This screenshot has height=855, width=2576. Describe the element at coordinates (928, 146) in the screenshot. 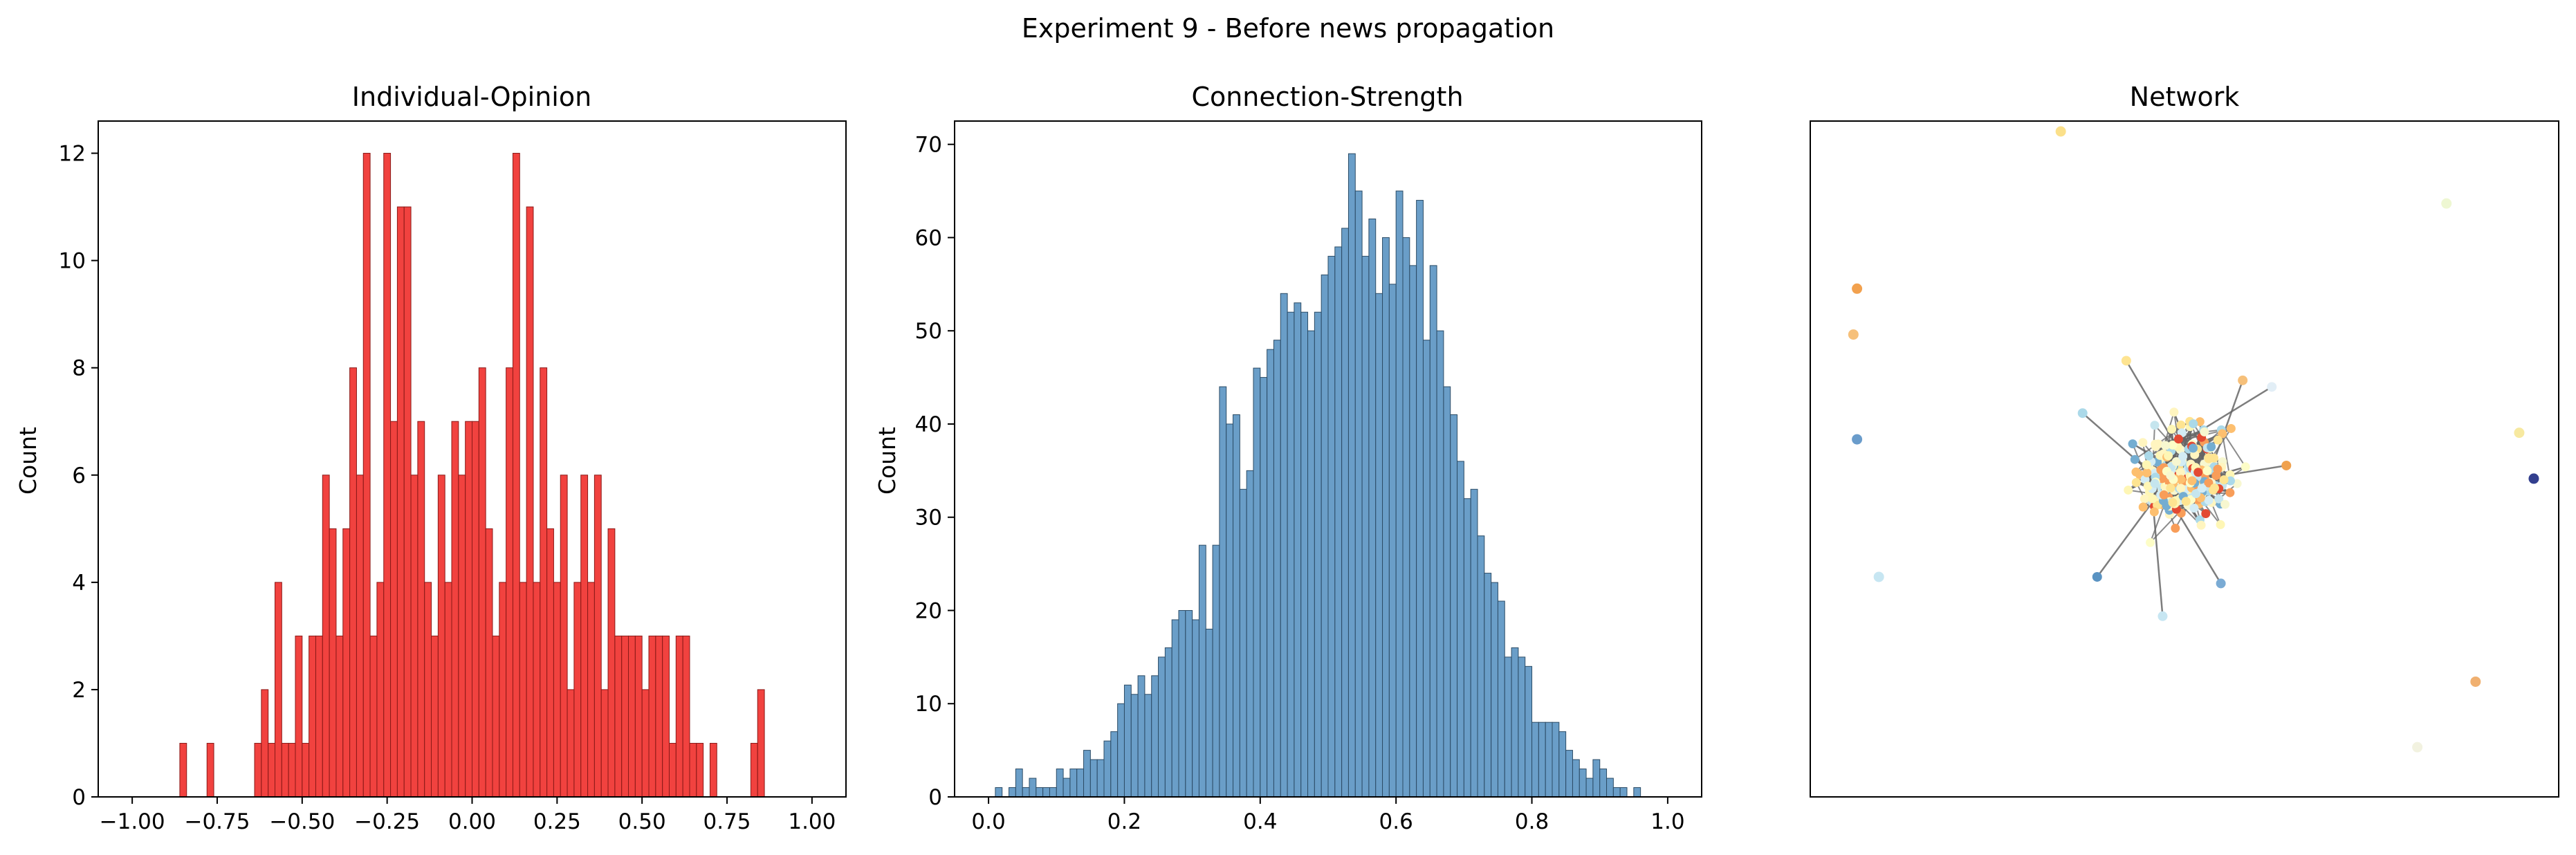

I see `strength-y-tick-label: 70` at that location.